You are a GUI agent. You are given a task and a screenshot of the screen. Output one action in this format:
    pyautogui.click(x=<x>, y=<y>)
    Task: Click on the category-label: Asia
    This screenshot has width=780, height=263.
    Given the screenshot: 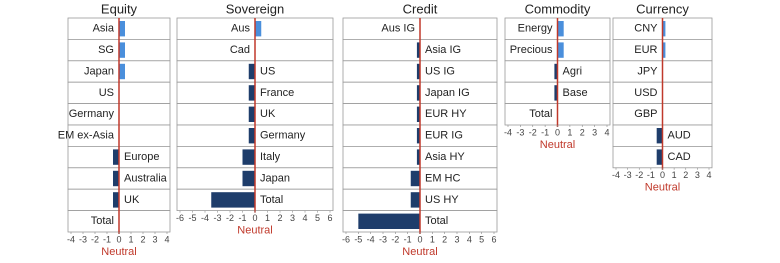 What is the action you would take?
    pyautogui.click(x=104, y=29)
    